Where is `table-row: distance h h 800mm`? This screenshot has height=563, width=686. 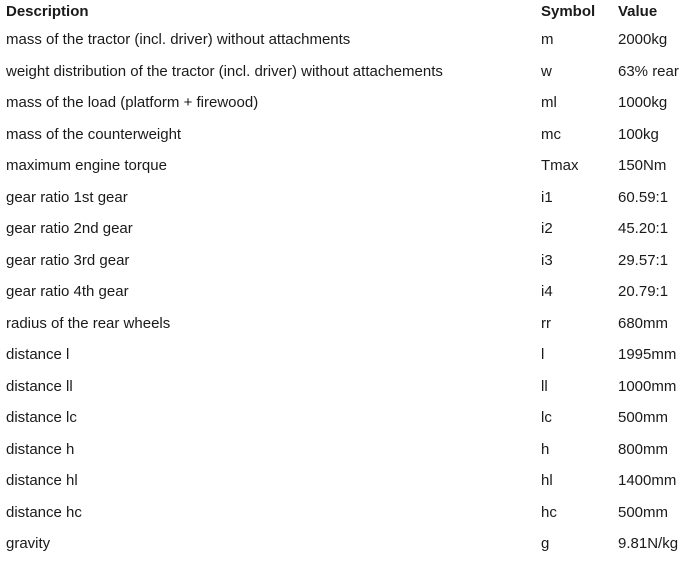 table-row: distance h h 800mm is located at coordinates (343, 453).